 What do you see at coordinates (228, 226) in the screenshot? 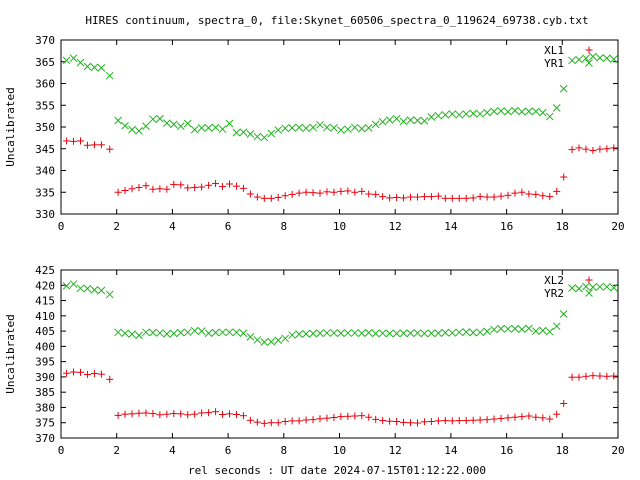
I see `x-tick-label: 6` at bounding box center [228, 226].